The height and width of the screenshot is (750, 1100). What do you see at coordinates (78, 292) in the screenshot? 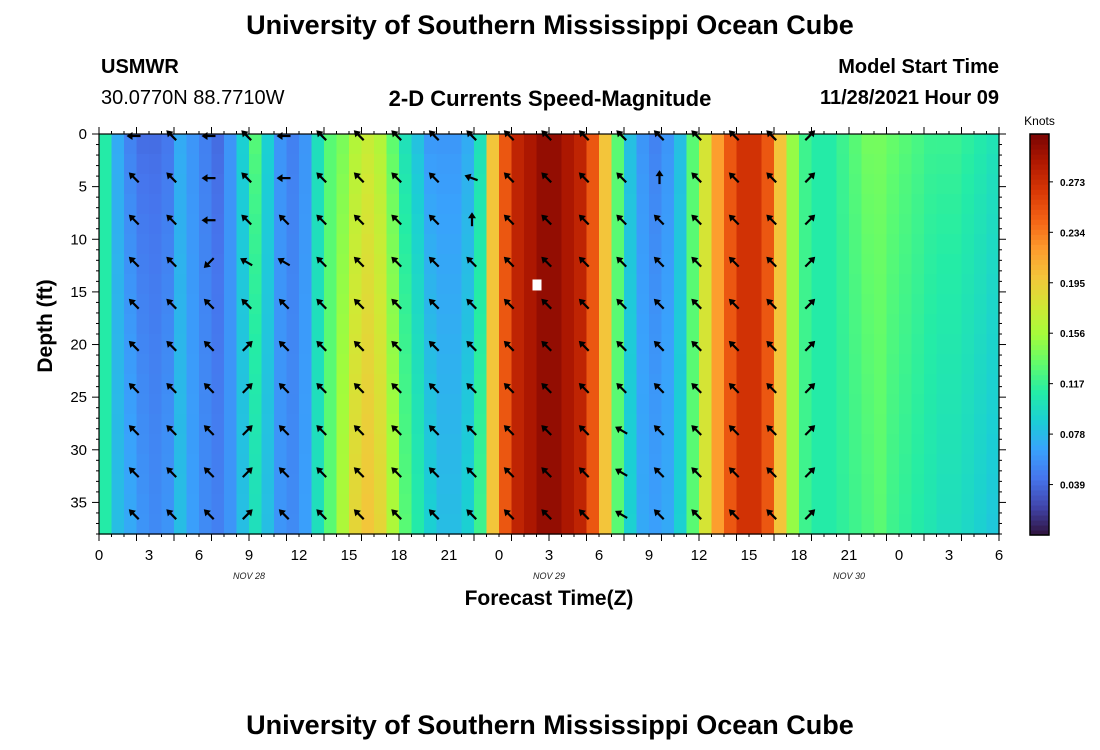
I see `y-tick-label: 15` at bounding box center [78, 292].